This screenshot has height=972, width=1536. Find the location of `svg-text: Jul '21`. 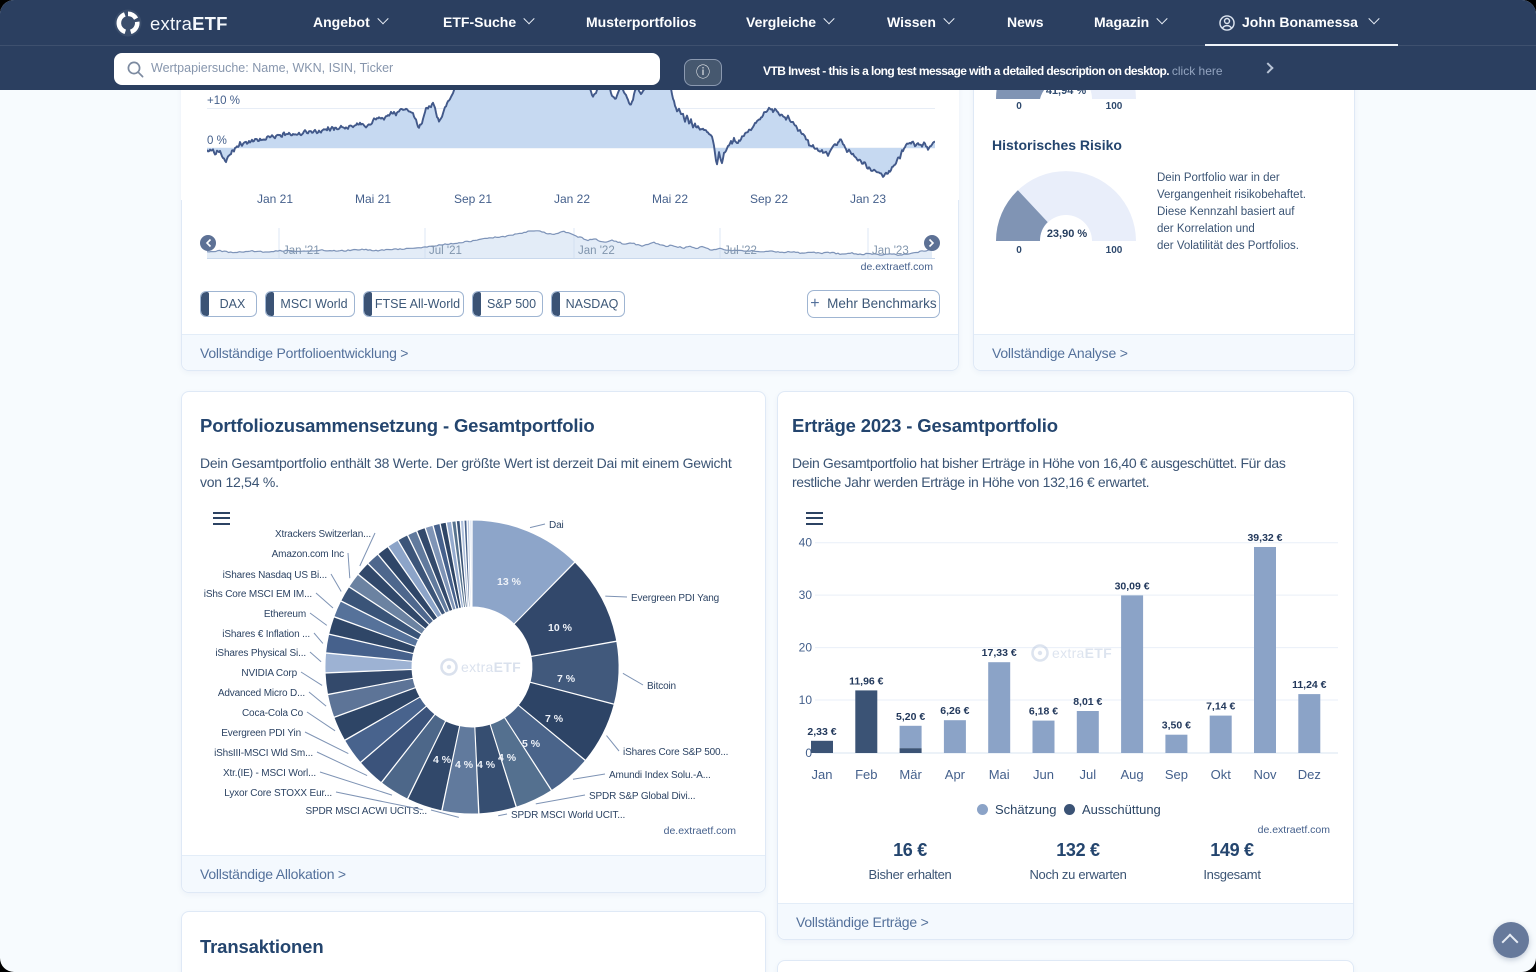

svg-text: Jul '21 is located at coordinates (445, 251).